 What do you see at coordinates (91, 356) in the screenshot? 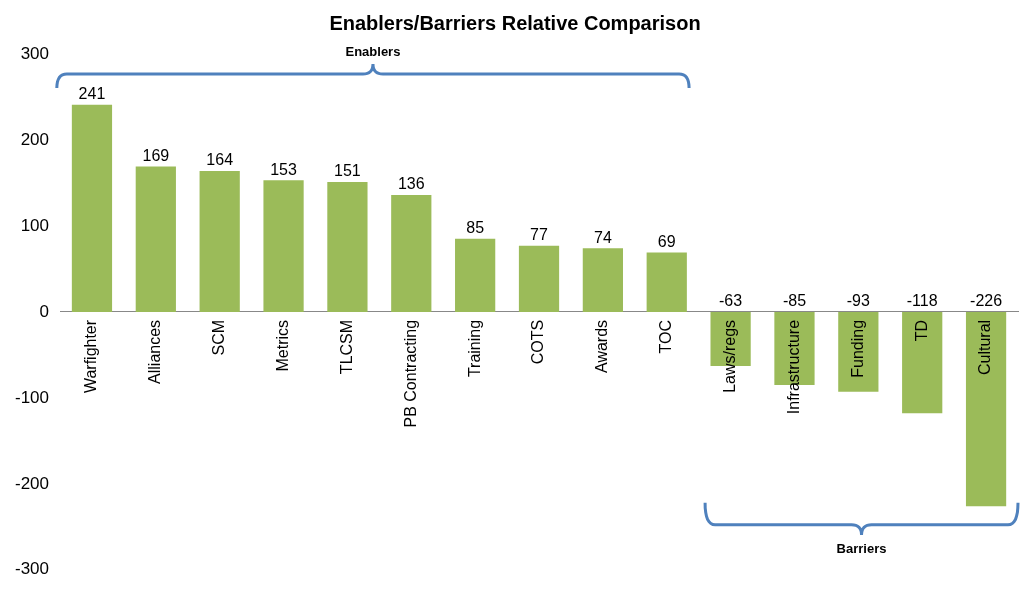
I see `x-tick-label: Warfighter` at bounding box center [91, 356].